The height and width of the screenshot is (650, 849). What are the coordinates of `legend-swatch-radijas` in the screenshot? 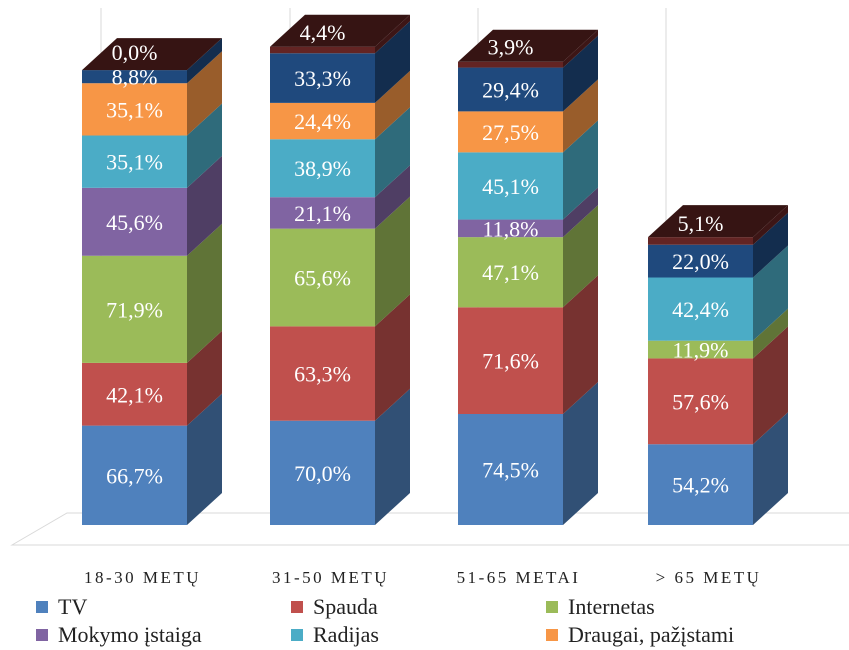 It's located at (297, 635).